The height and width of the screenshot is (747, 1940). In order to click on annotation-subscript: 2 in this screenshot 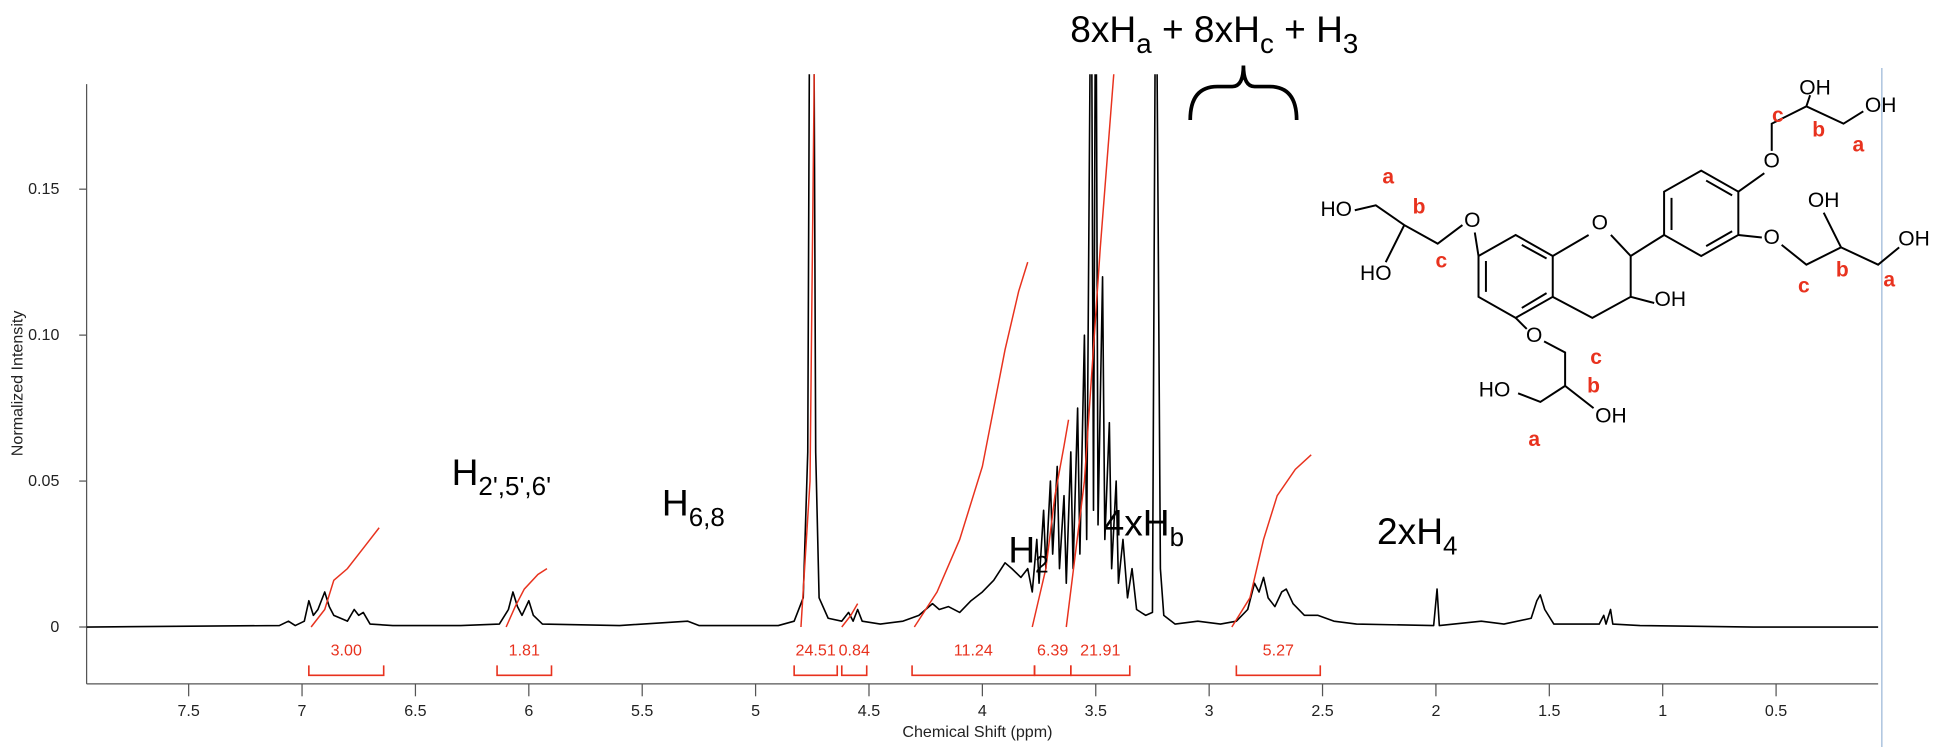, I will do `click(1041, 564)`.